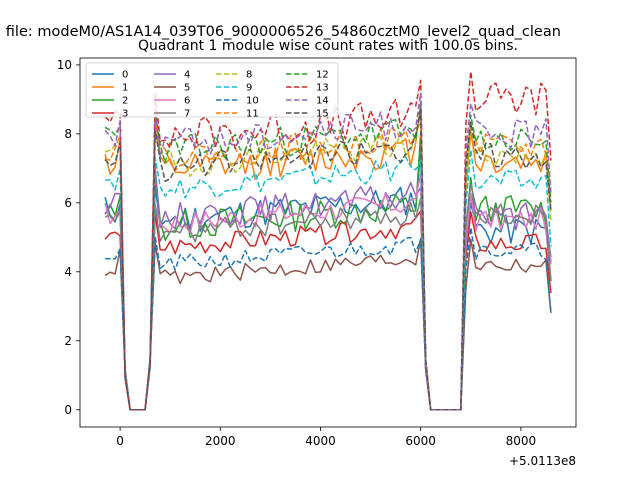 The width and height of the screenshot is (640, 480). What do you see at coordinates (125, 75) in the screenshot?
I see `legend-label-0: 0` at bounding box center [125, 75].